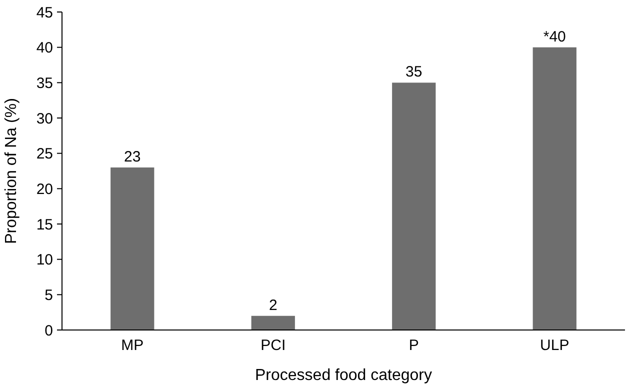 Image resolution: width=629 pixels, height=388 pixels. I want to click on x-tick-label: P, so click(413, 345).